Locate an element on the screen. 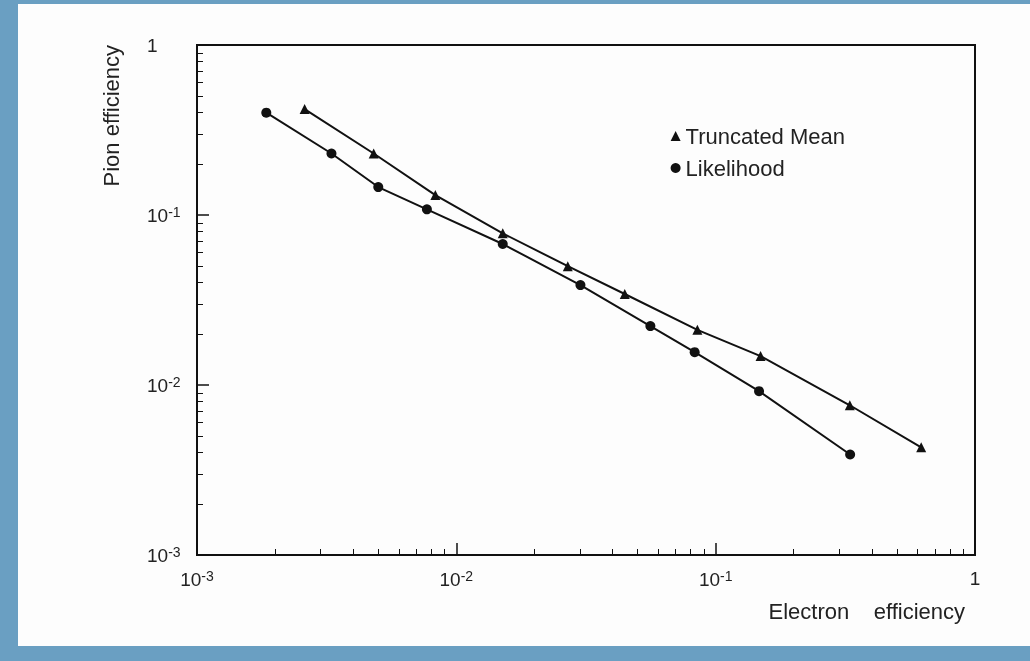 This screenshot has height=661, width=1030. x-axis-title: Electron efficiency is located at coordinates (866, 611).